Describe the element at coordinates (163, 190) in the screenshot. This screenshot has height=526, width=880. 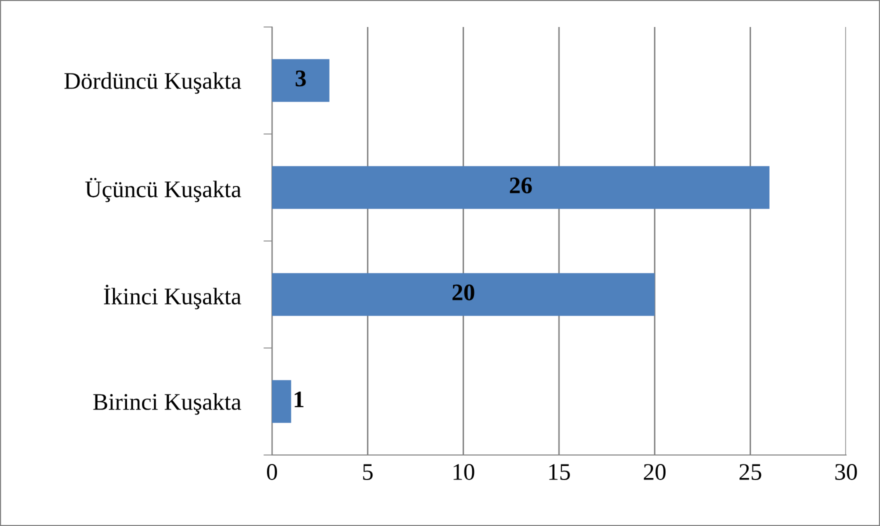
I see `y-tick-label: Üçüncü Kuşakta` at that location.